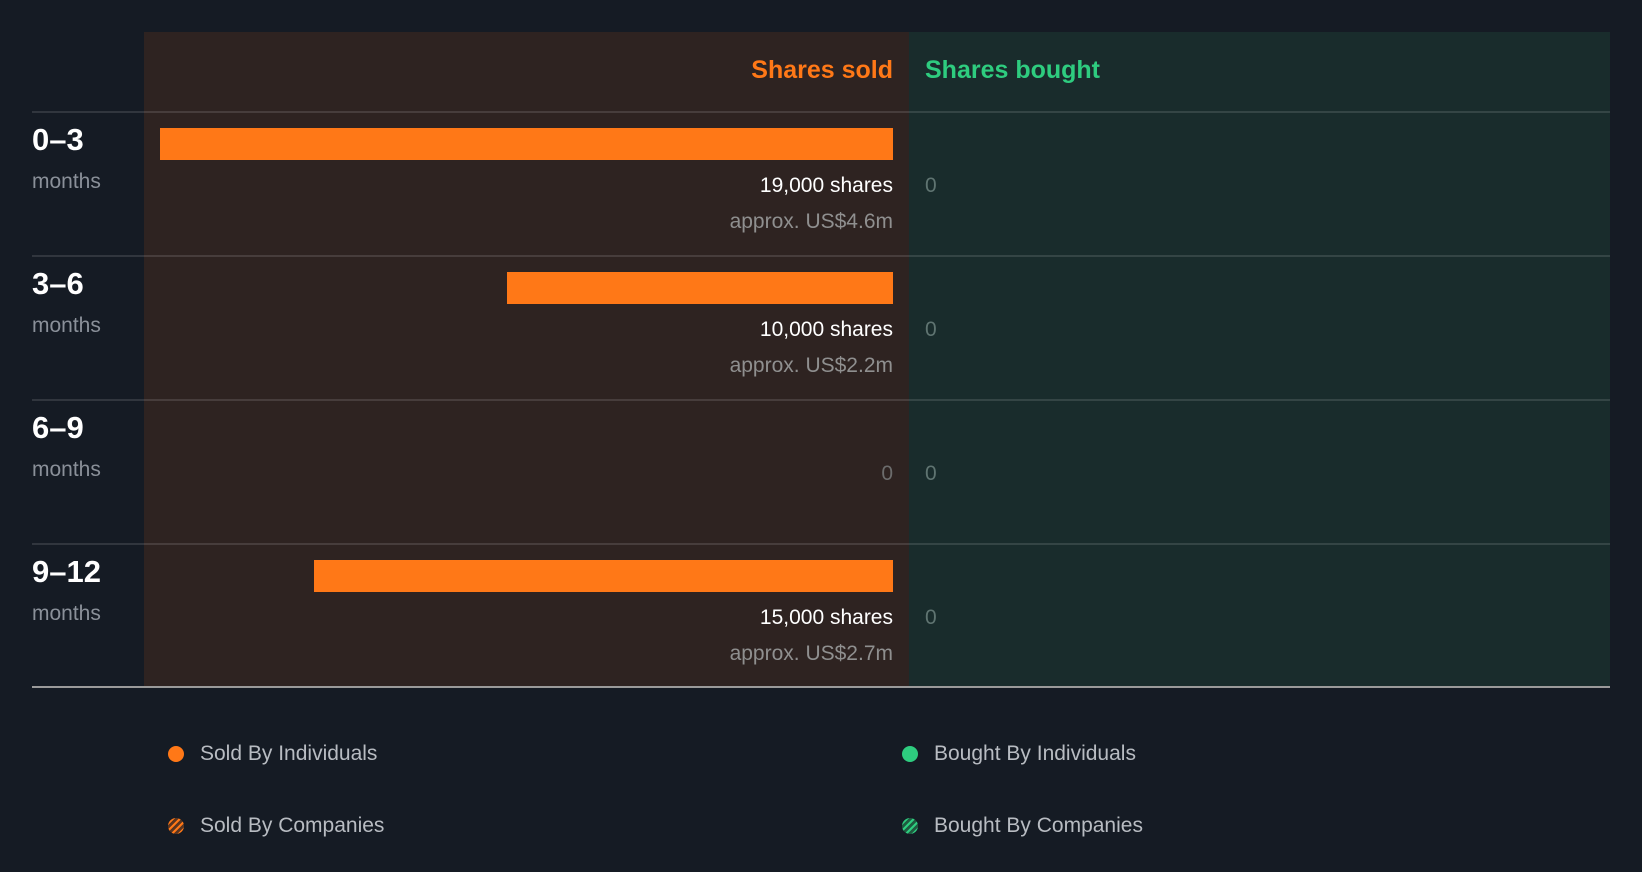 This screenshot has width=1642, height=872. Describe the element at coordinates (1013, 70) in the screenshot. I see `shares-bought-header: Shares bought` at that location.